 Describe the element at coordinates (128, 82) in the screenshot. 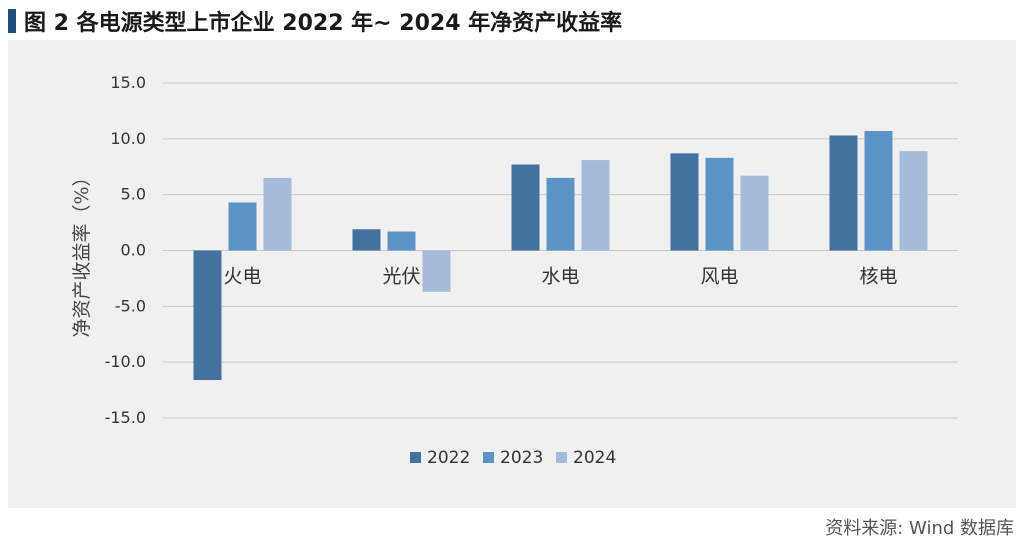

I see `y-tick-label: 15.0` at that location.